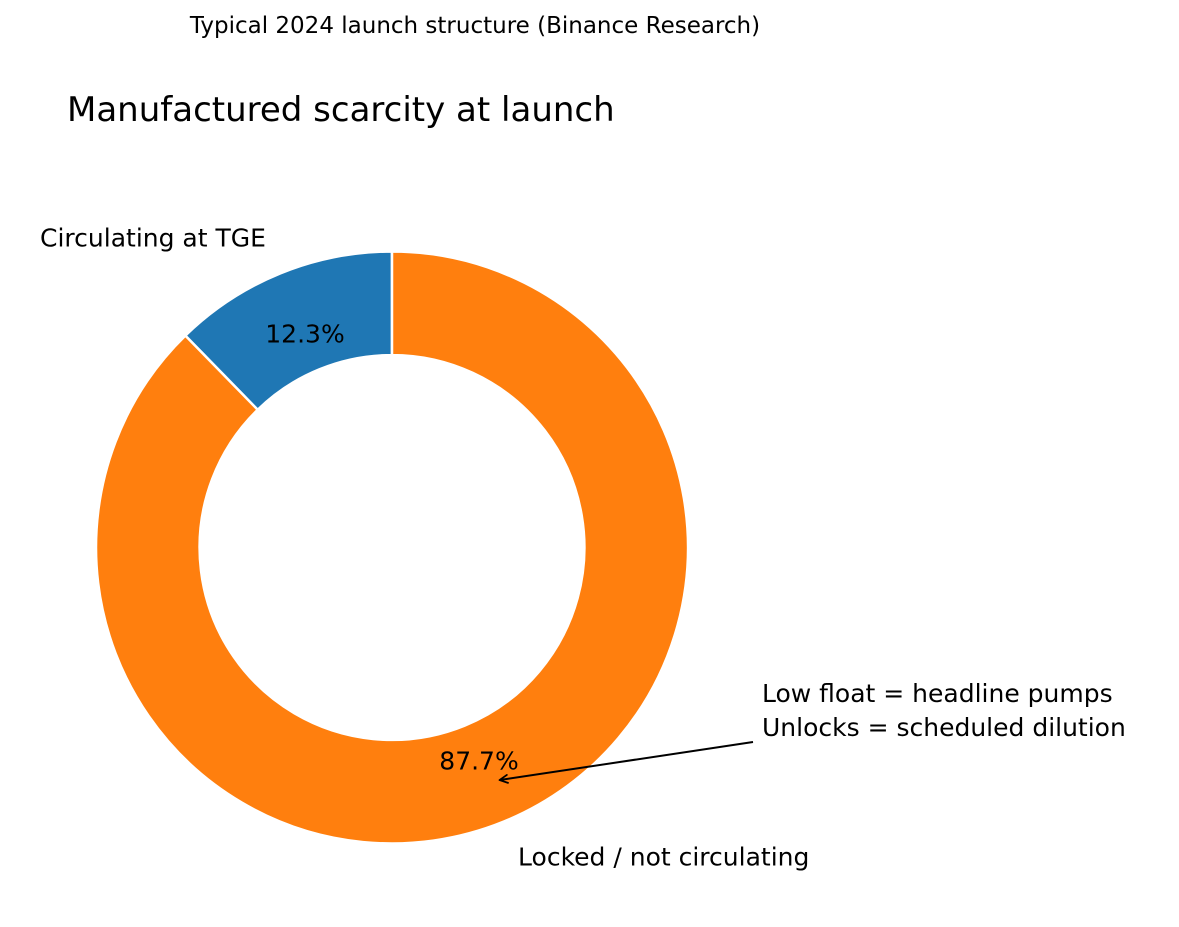 The height and width of the screenshot is (927, 1179). I want to click on annotation-arrow, so click(626, 762).